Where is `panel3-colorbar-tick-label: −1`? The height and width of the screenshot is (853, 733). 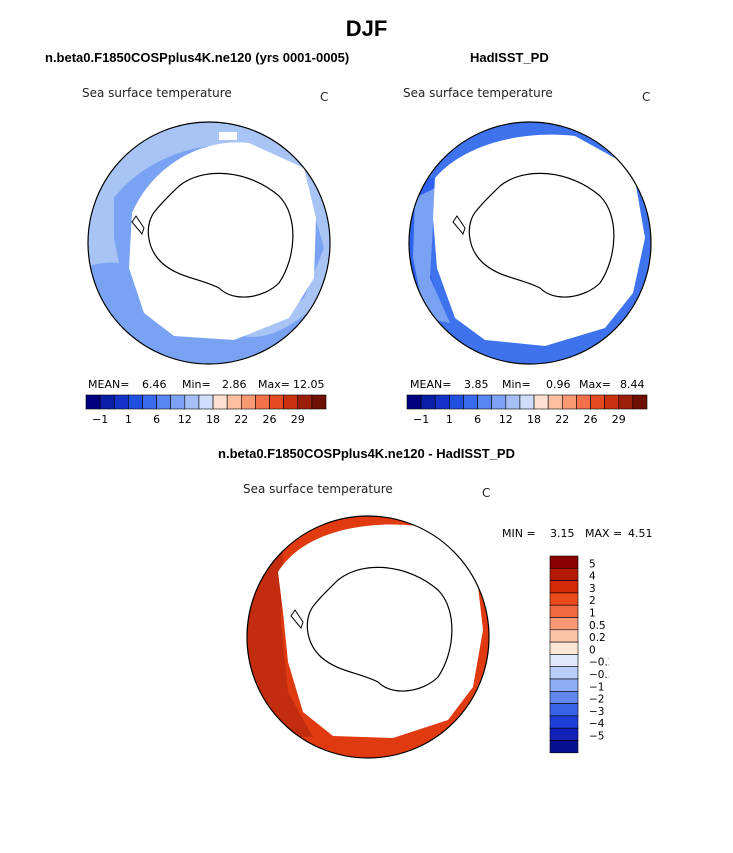 panel3-colorbar-tick-label: −1 is located at coordinates (596, 687).